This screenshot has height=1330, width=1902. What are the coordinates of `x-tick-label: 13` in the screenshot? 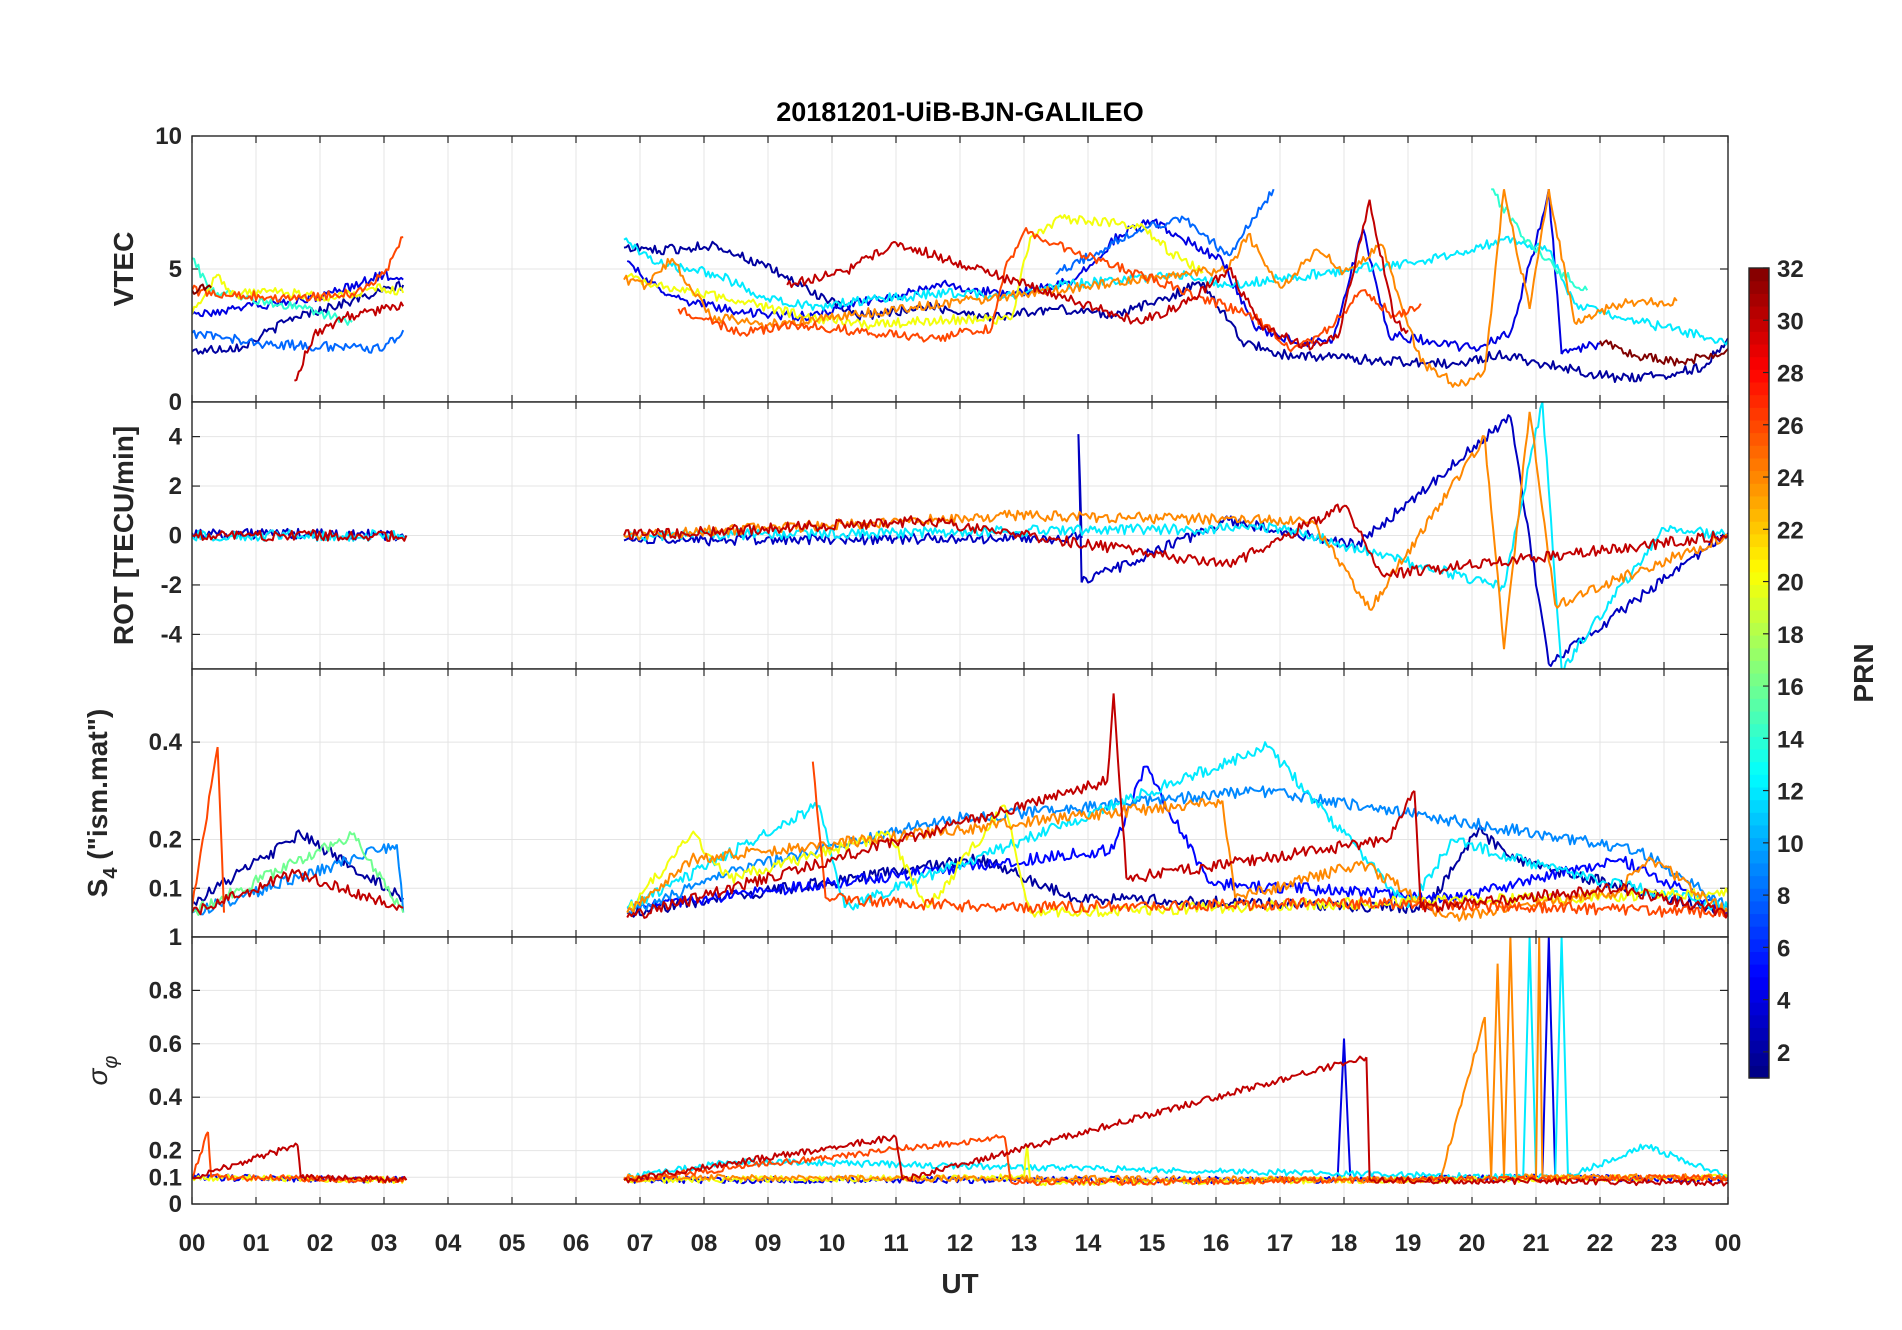 It's located at (1024, 1243).